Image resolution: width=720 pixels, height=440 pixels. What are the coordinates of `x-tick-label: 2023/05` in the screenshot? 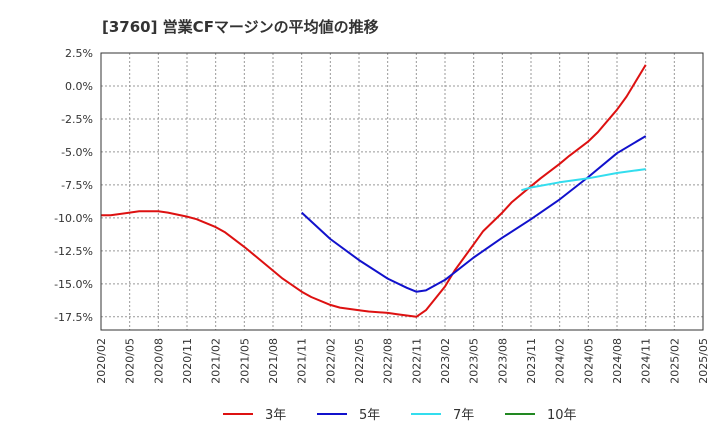 It's located at (474, 361).